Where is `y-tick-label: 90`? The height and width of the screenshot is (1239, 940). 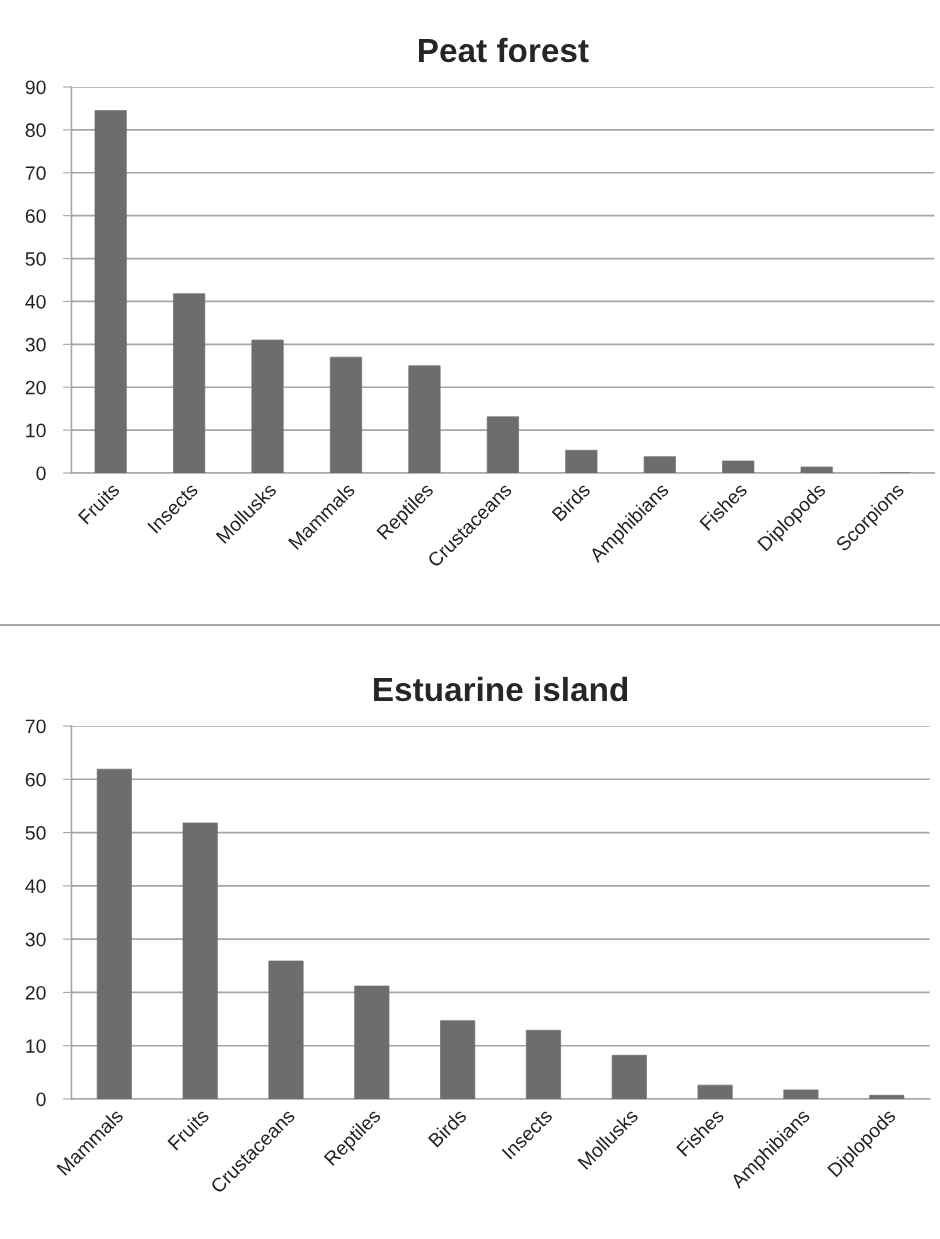
y-tick-label: 90 is located at coordinates (35, 87).